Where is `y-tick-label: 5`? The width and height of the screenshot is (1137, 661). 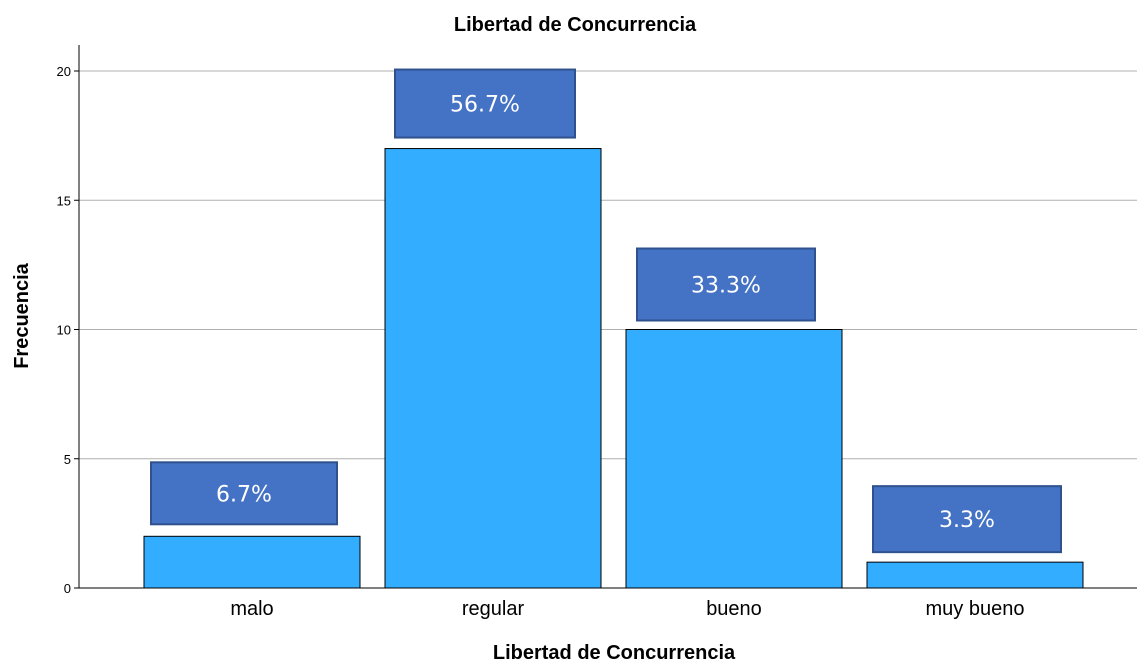 y-tick-label: 5 is located at coordinates (67, 459).